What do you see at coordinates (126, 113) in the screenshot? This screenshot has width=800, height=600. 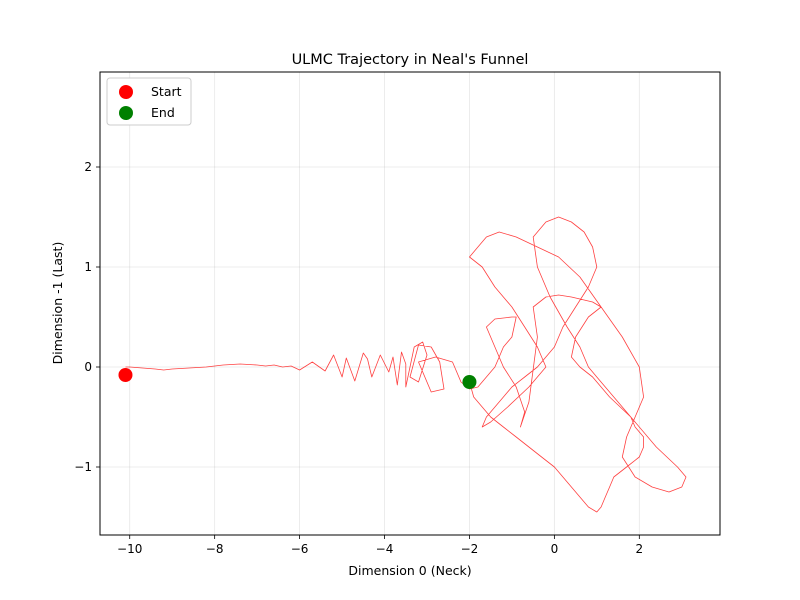 I see `legend-marker-end` at bounding box center [126, 113].